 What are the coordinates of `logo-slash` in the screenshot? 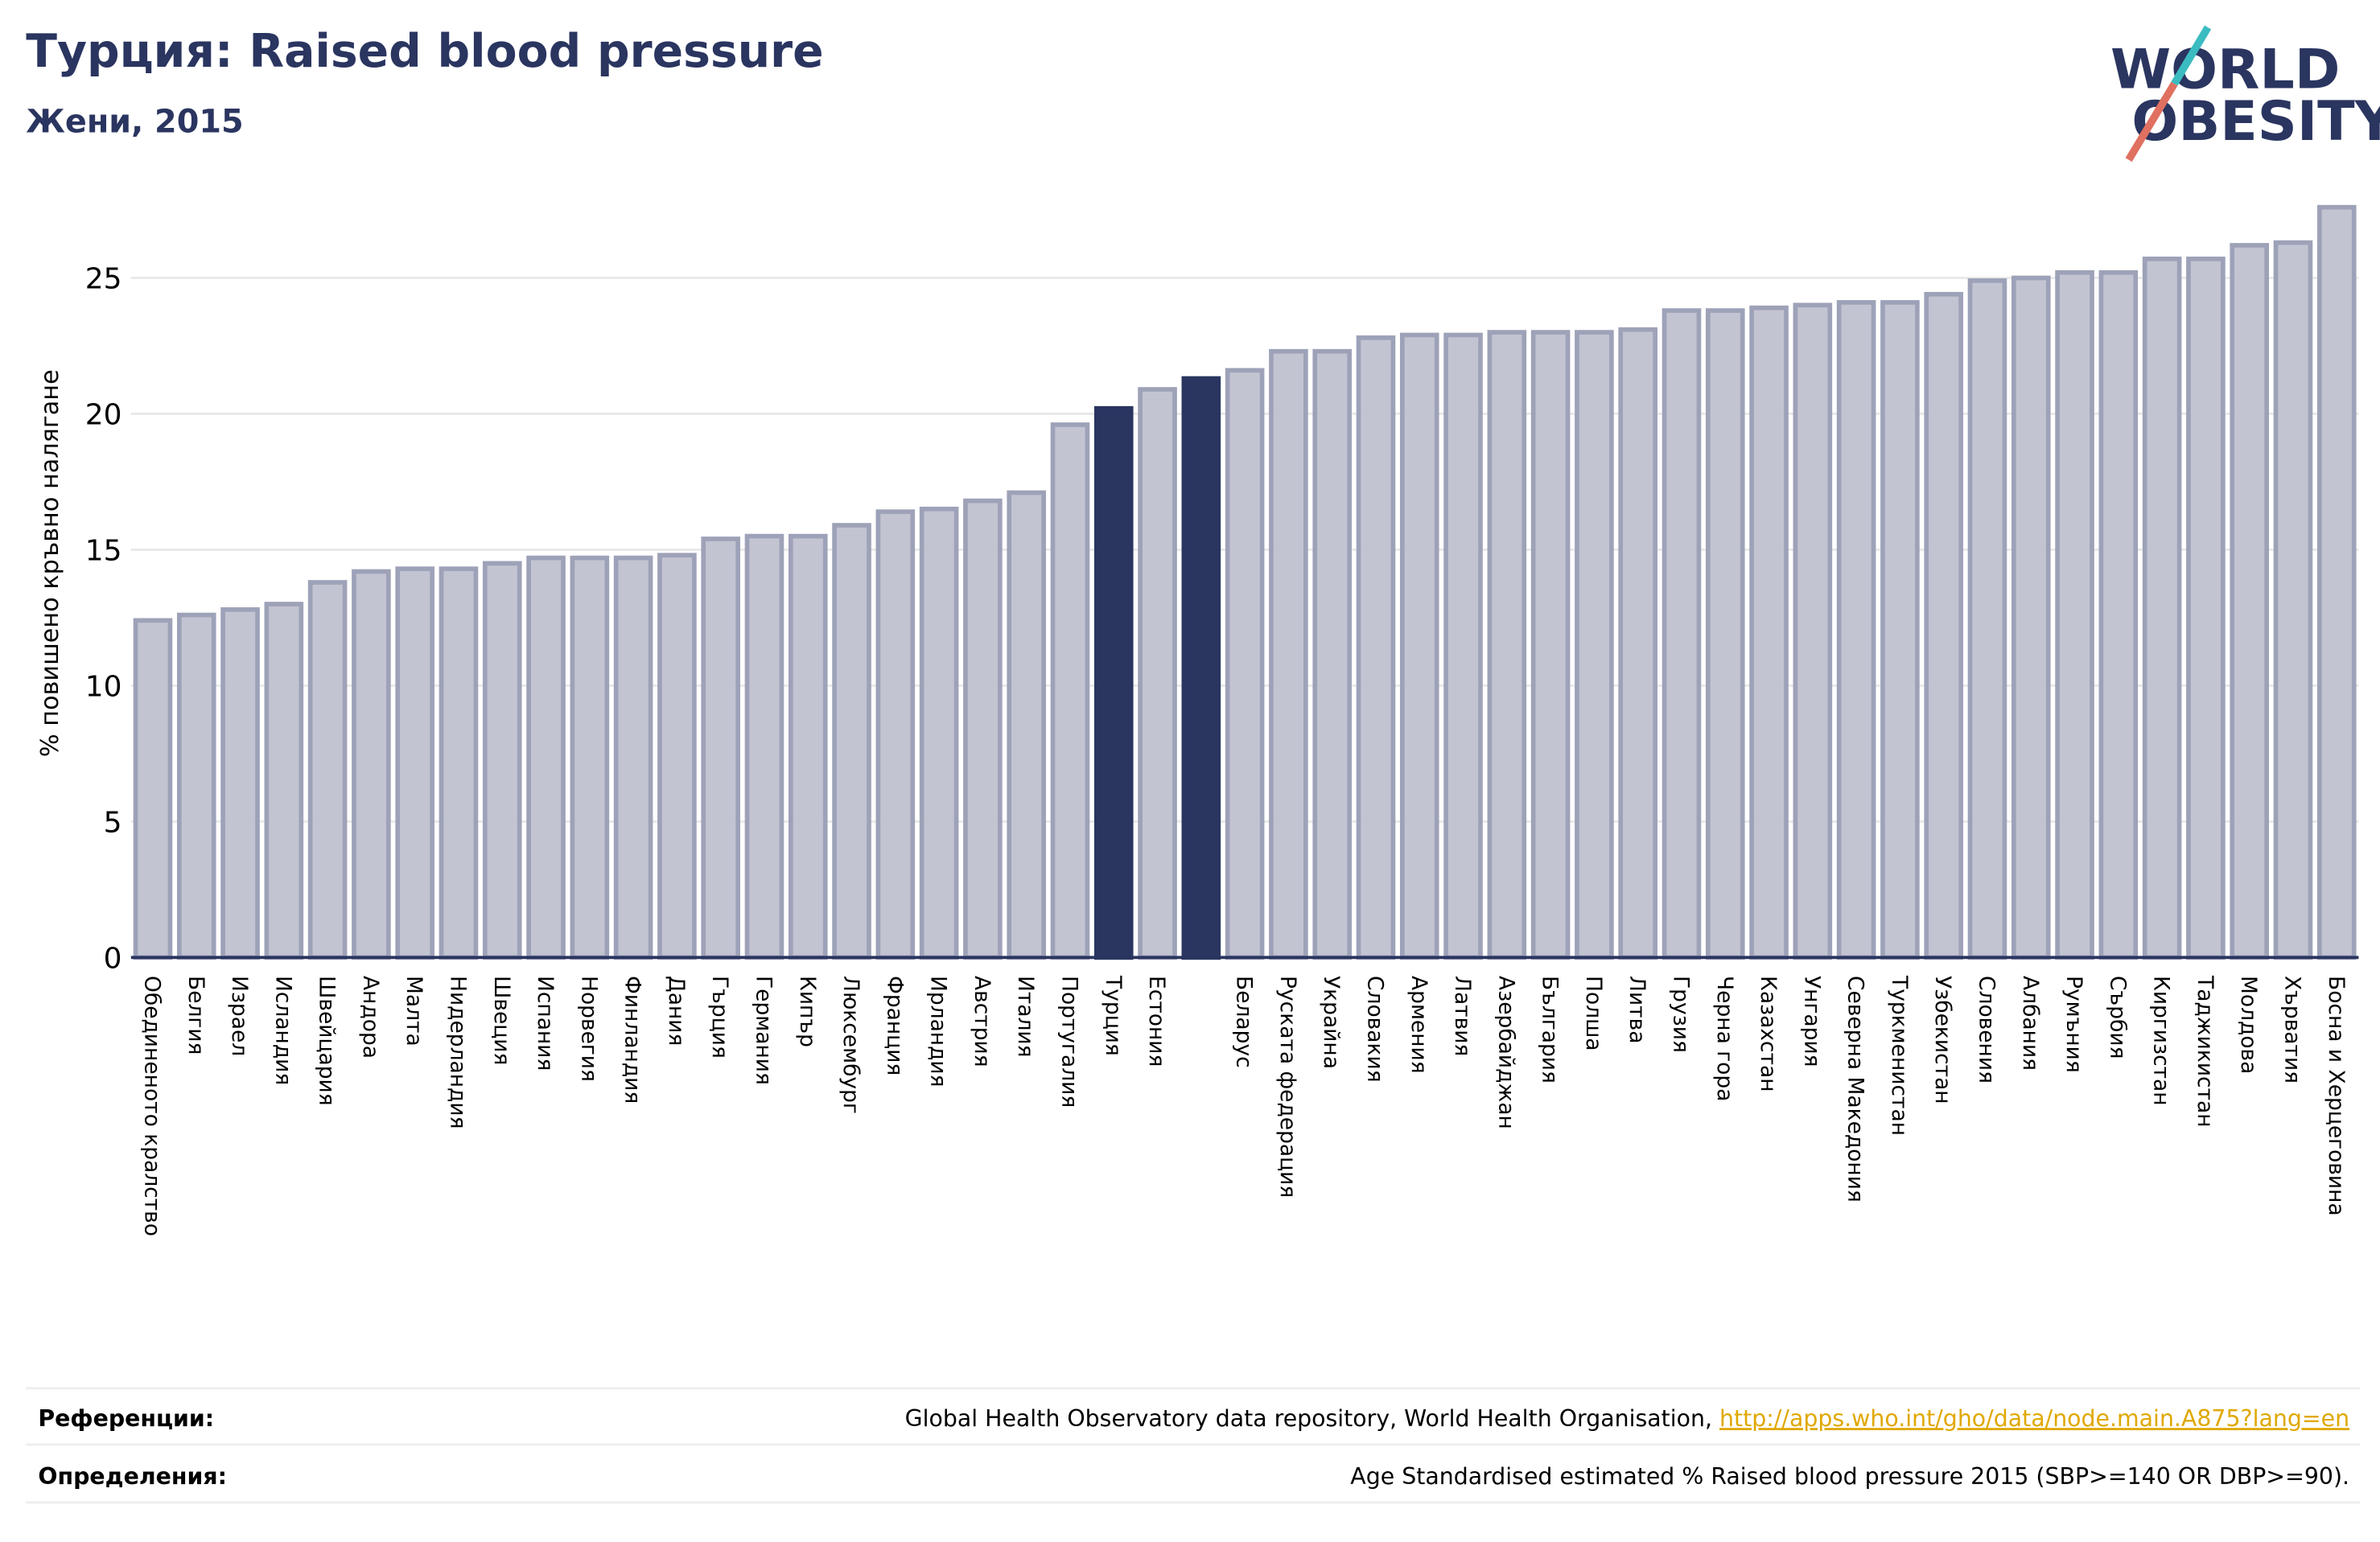 It's located at (2191, 55).